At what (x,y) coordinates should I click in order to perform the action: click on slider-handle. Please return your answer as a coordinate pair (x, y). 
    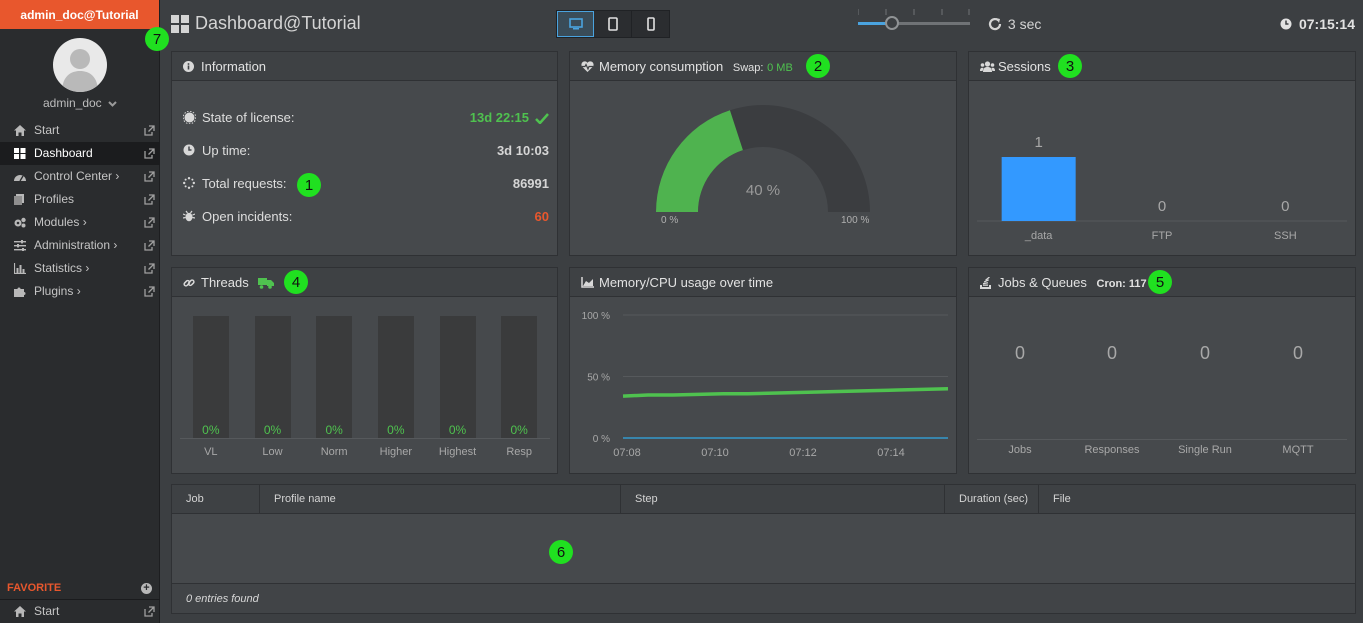
    Looking at the image, I should click on (891, 23).